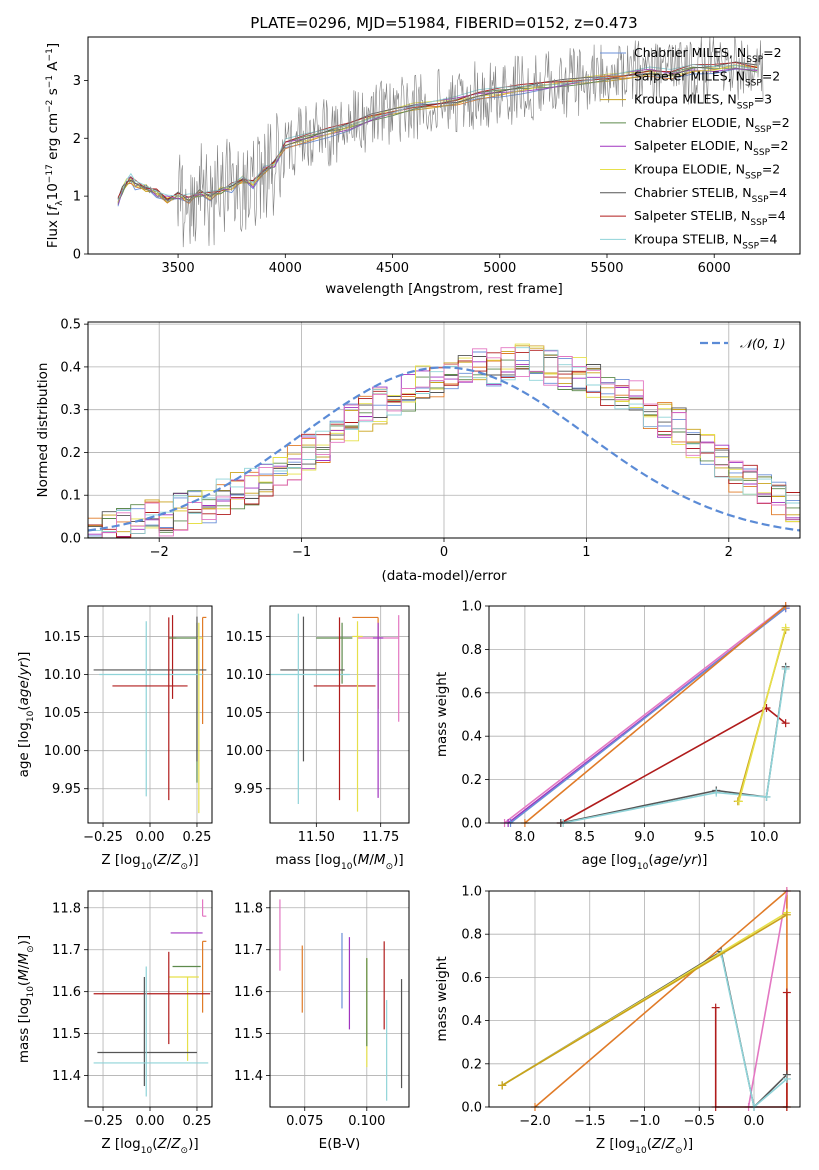 The image size is (819, 1170). What do you see at coordinates (178, 268) in the screenshot?
I see `x-tick-label: 3500` at bounding box center [178, 268].